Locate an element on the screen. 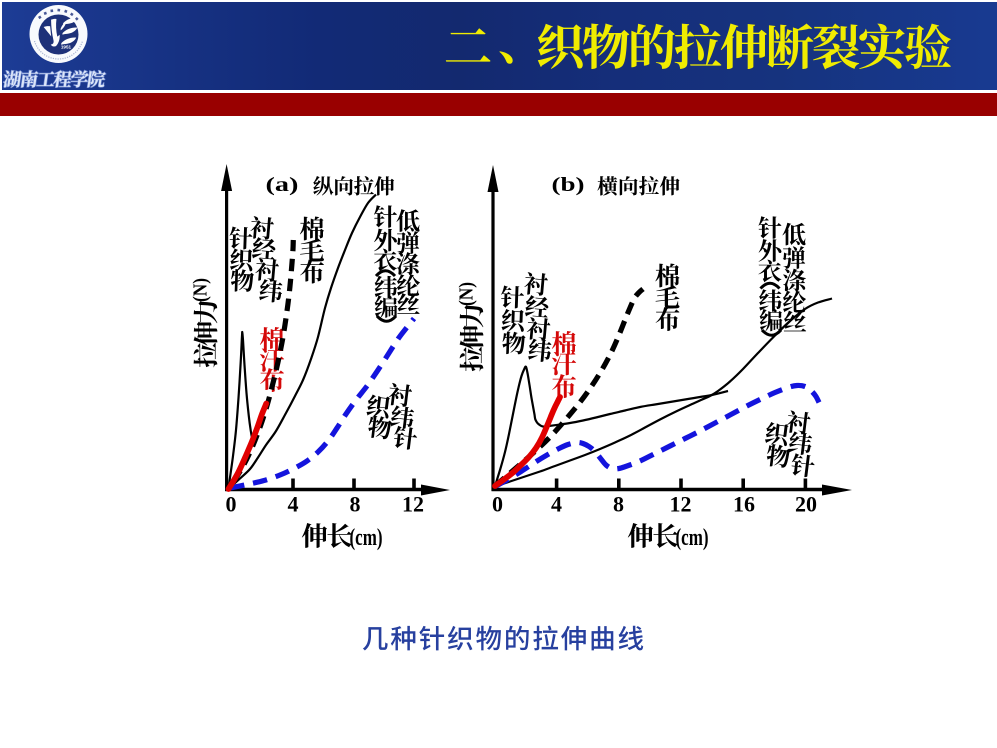  svg-text: (b) is located at coordinates (568, 185).